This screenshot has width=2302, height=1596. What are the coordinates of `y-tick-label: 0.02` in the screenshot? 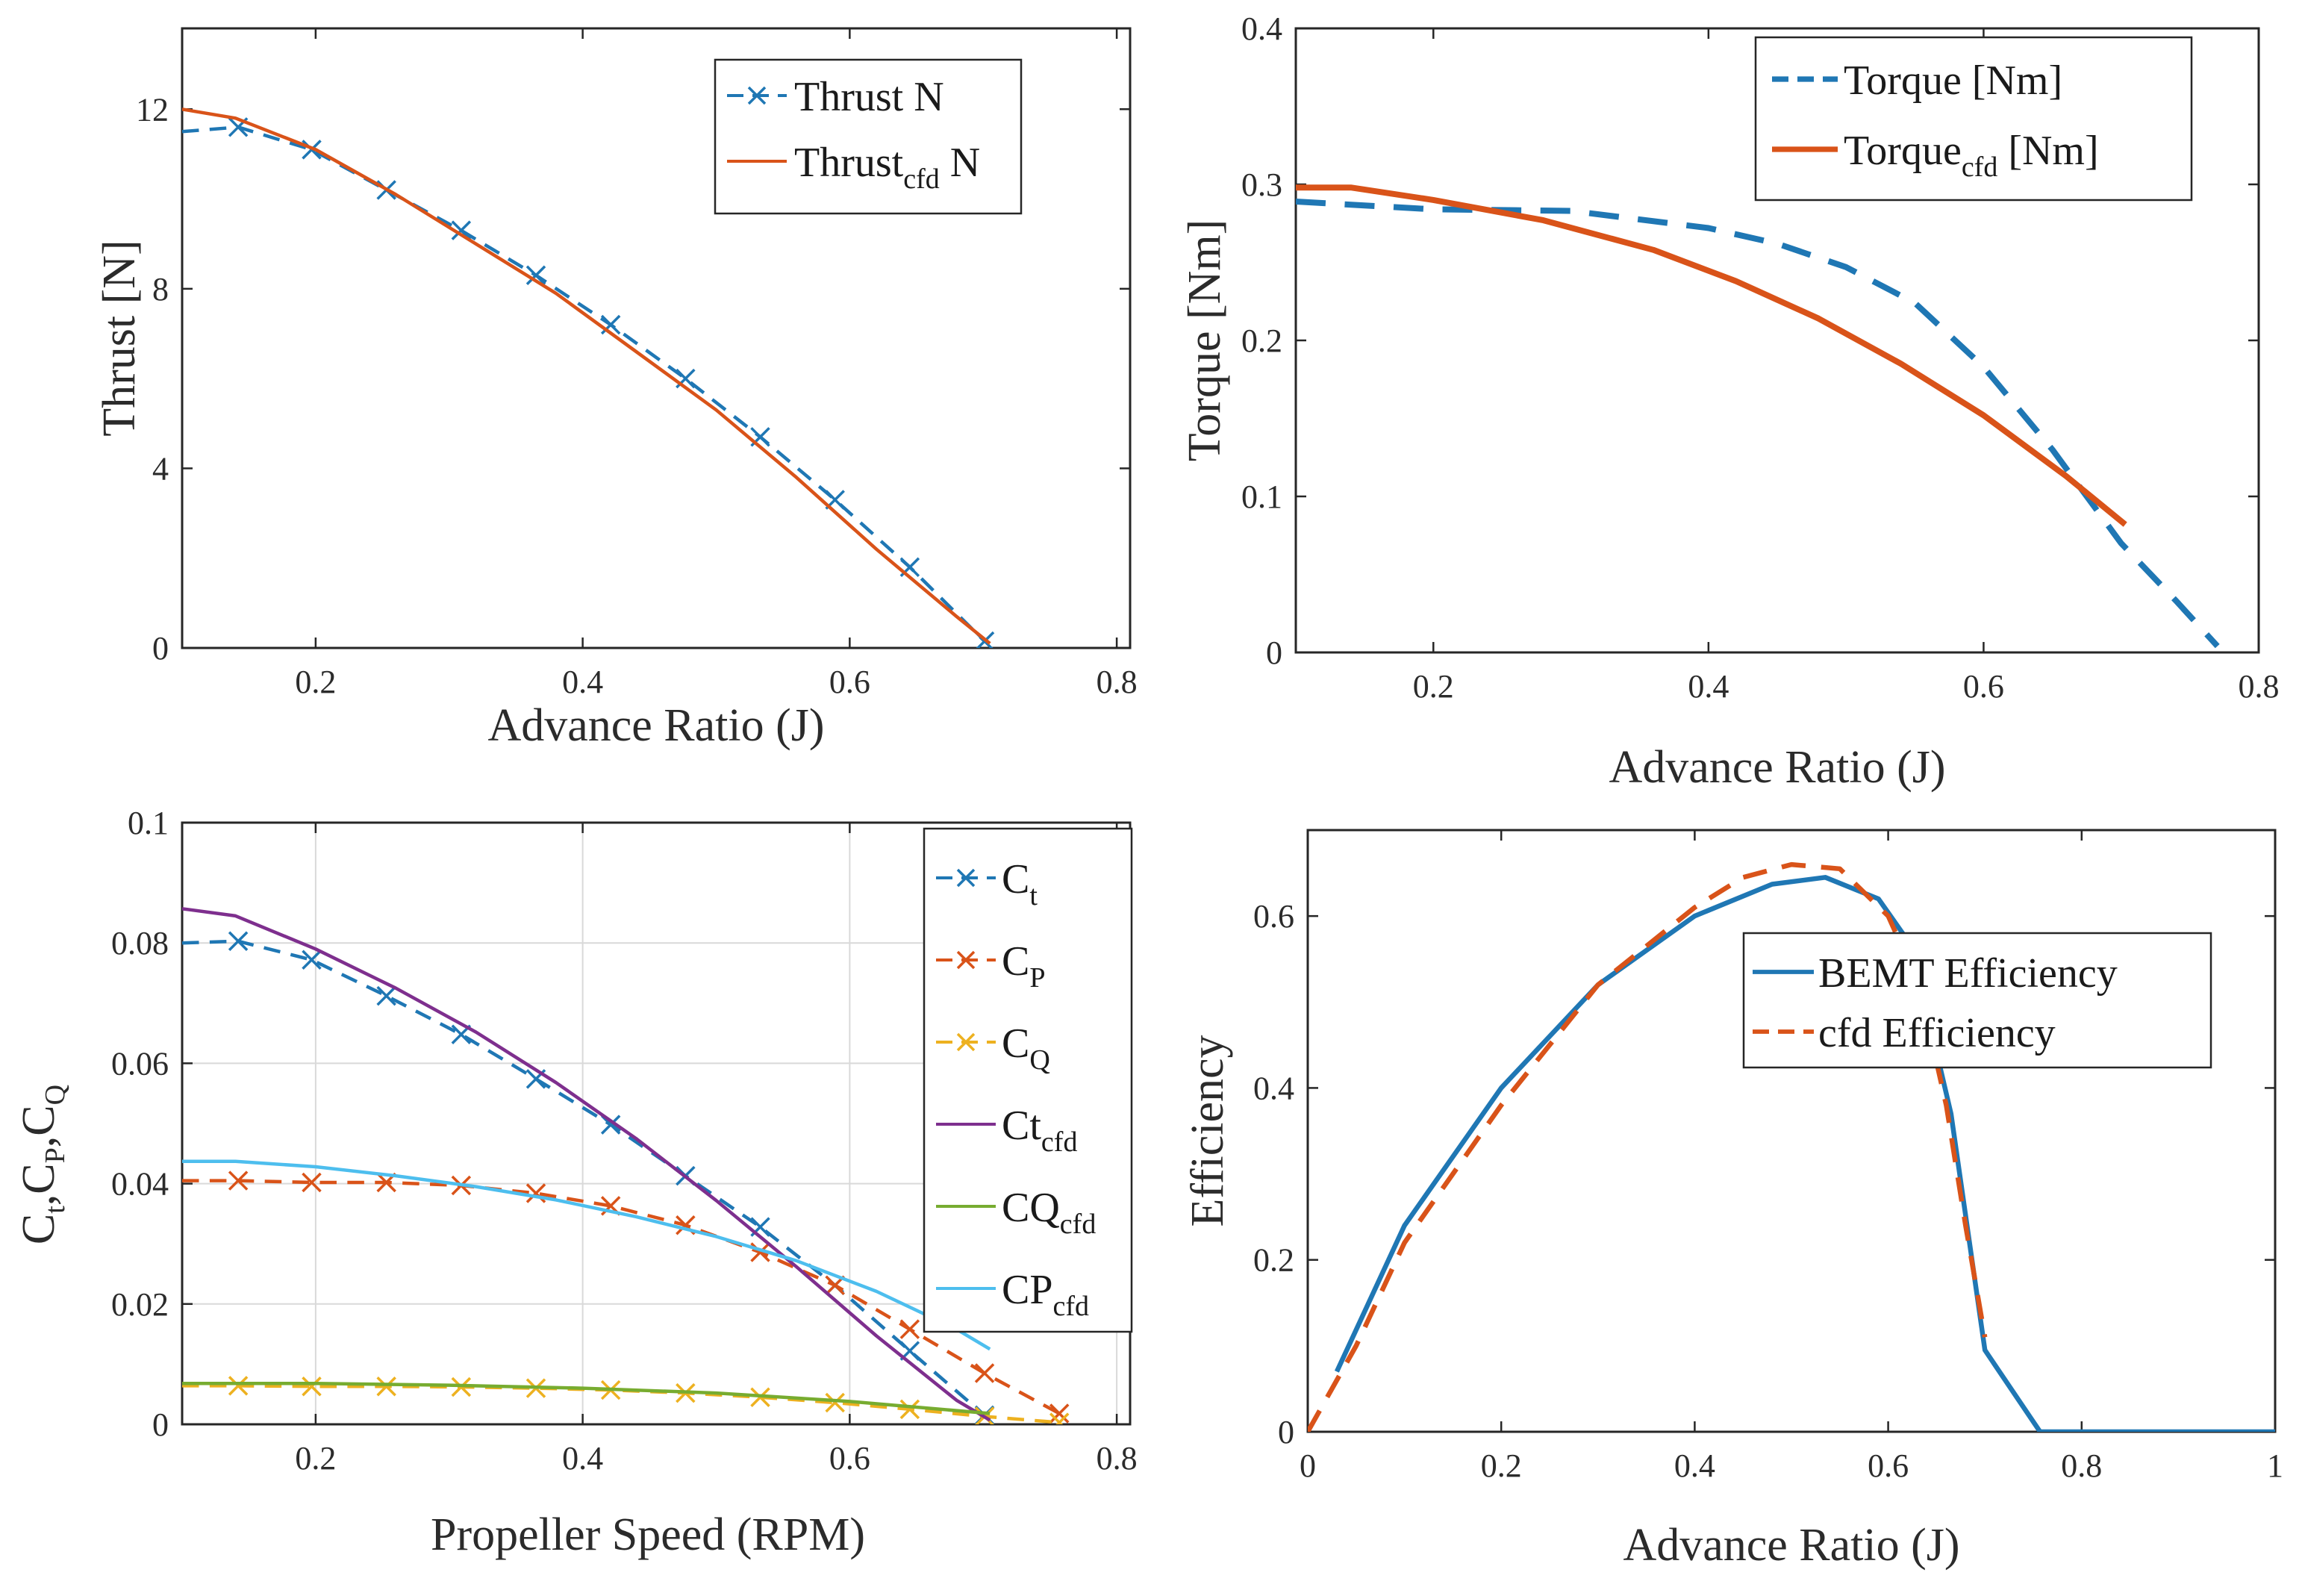 It's located at (140, 1304).